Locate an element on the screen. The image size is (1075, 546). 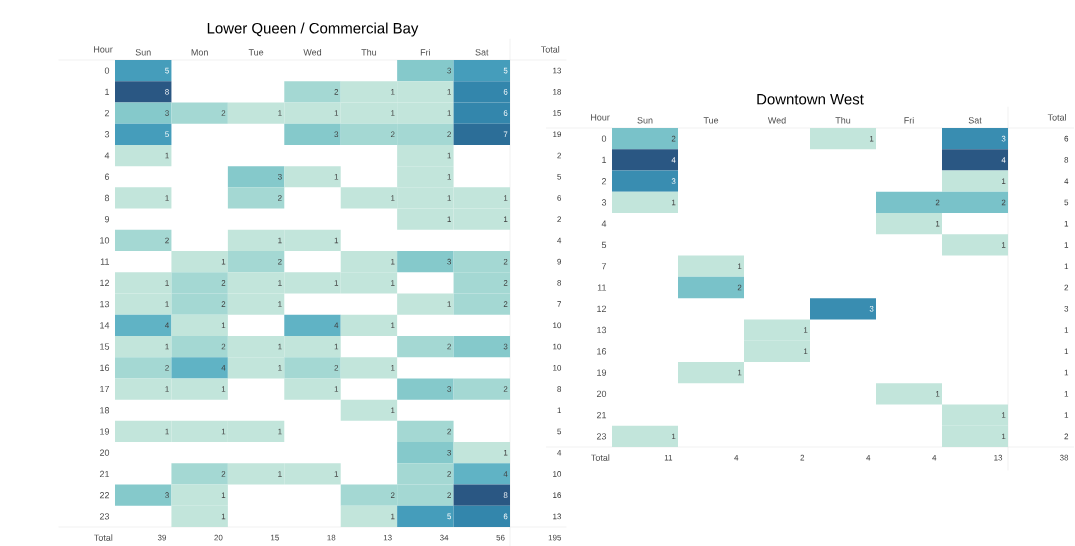
y-tick-label: 9 is located at coordinates (107, 219).